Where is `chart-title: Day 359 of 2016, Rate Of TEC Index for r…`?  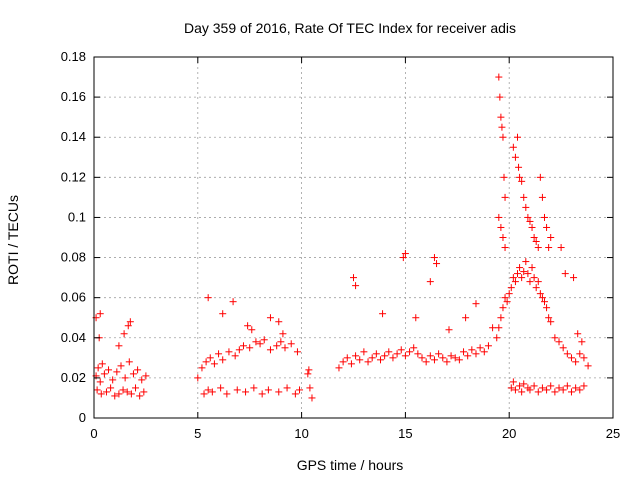 chart-title: Day 359 of 2016, Rate Of TEC Index for r… is located at coordinates (350, 28).